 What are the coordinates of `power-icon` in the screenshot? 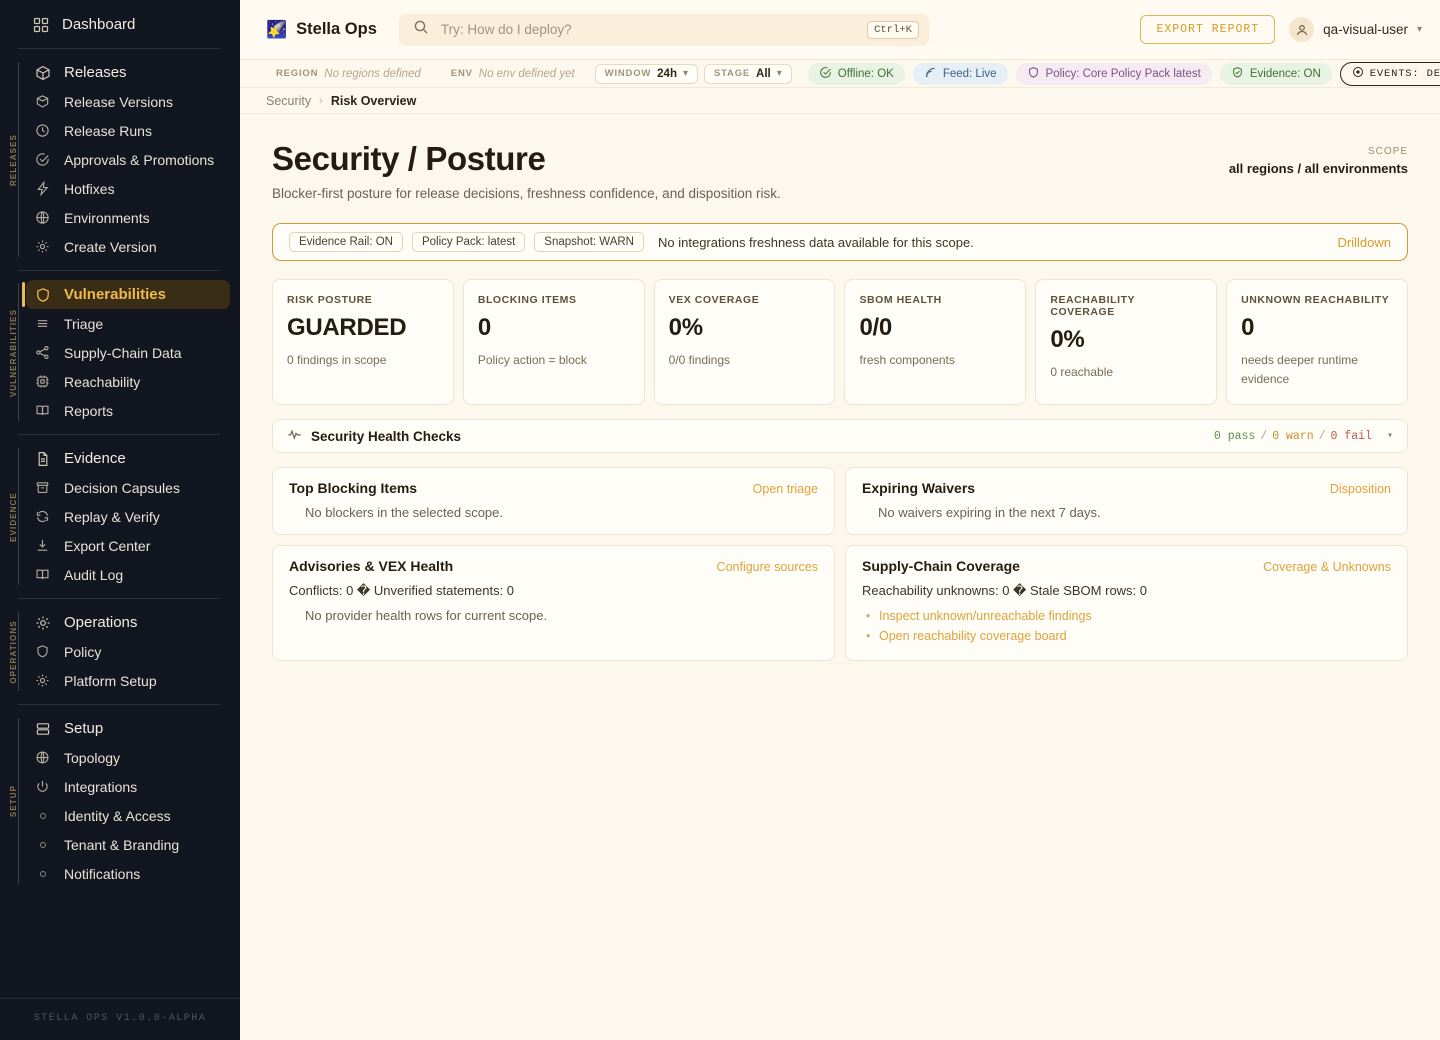 It's located at (42, 786).